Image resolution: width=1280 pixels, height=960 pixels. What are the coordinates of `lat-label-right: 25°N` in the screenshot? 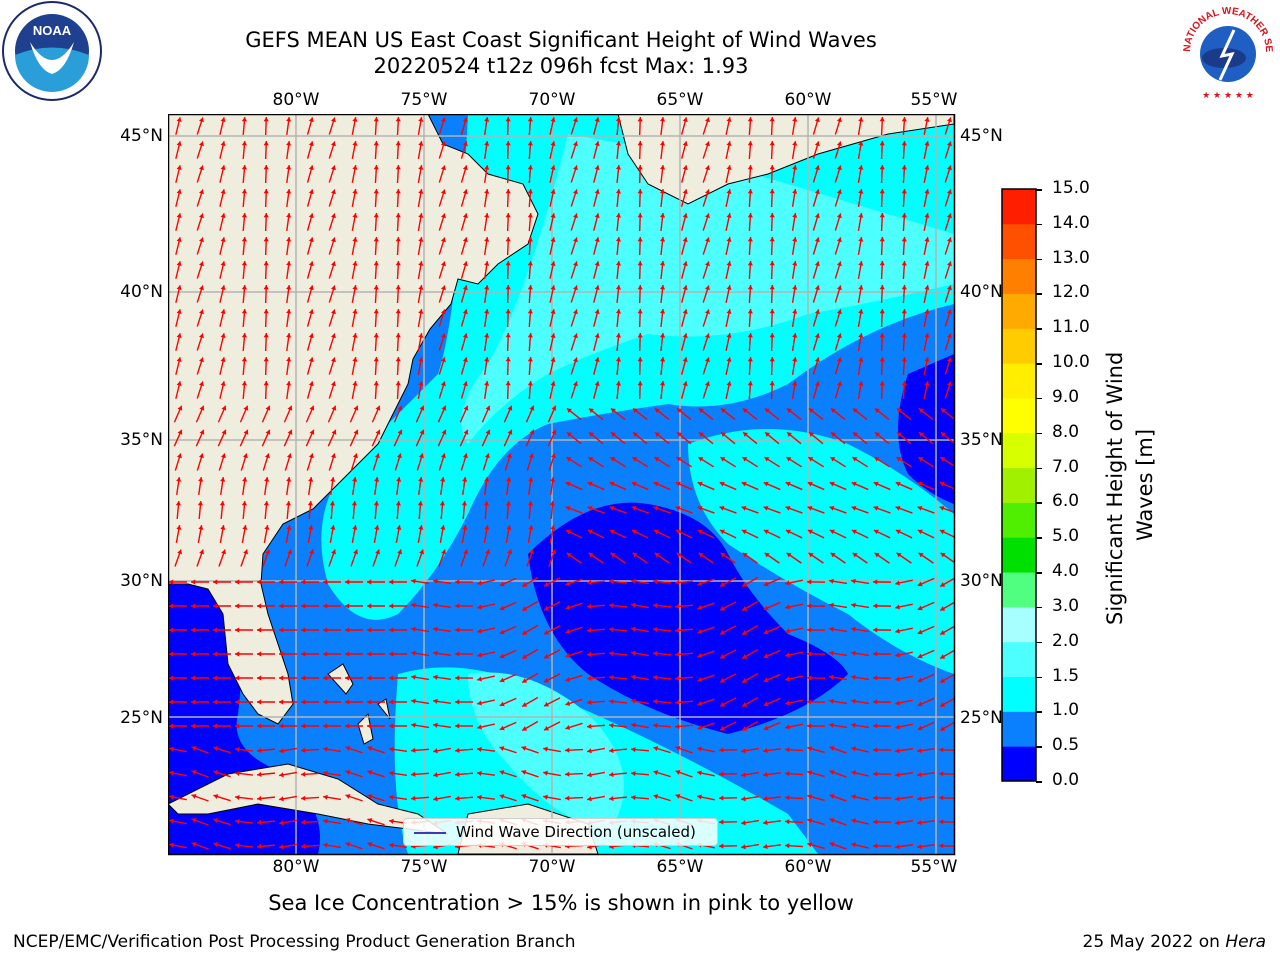 It's located at (981, 718).